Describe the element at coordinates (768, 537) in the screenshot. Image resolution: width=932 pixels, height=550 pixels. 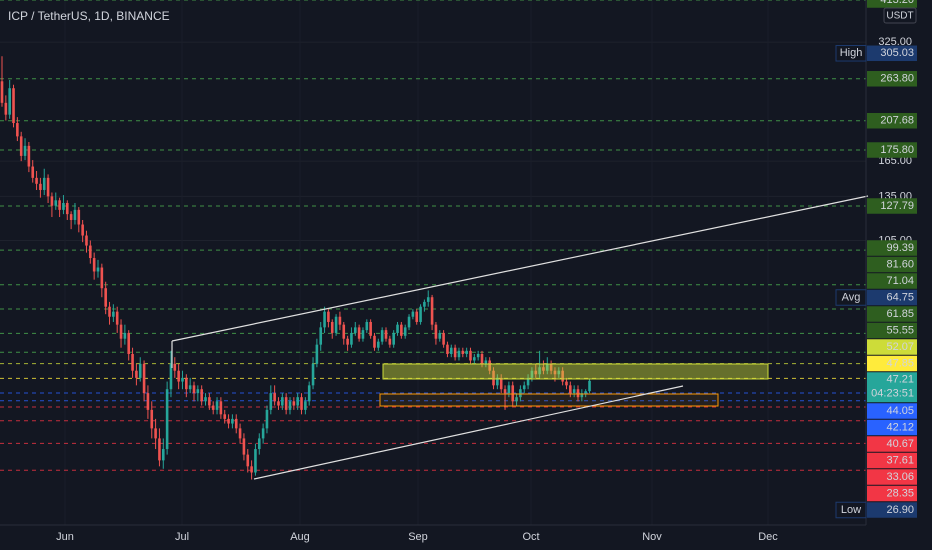
I see `x-tick-label: Dec` at that location.